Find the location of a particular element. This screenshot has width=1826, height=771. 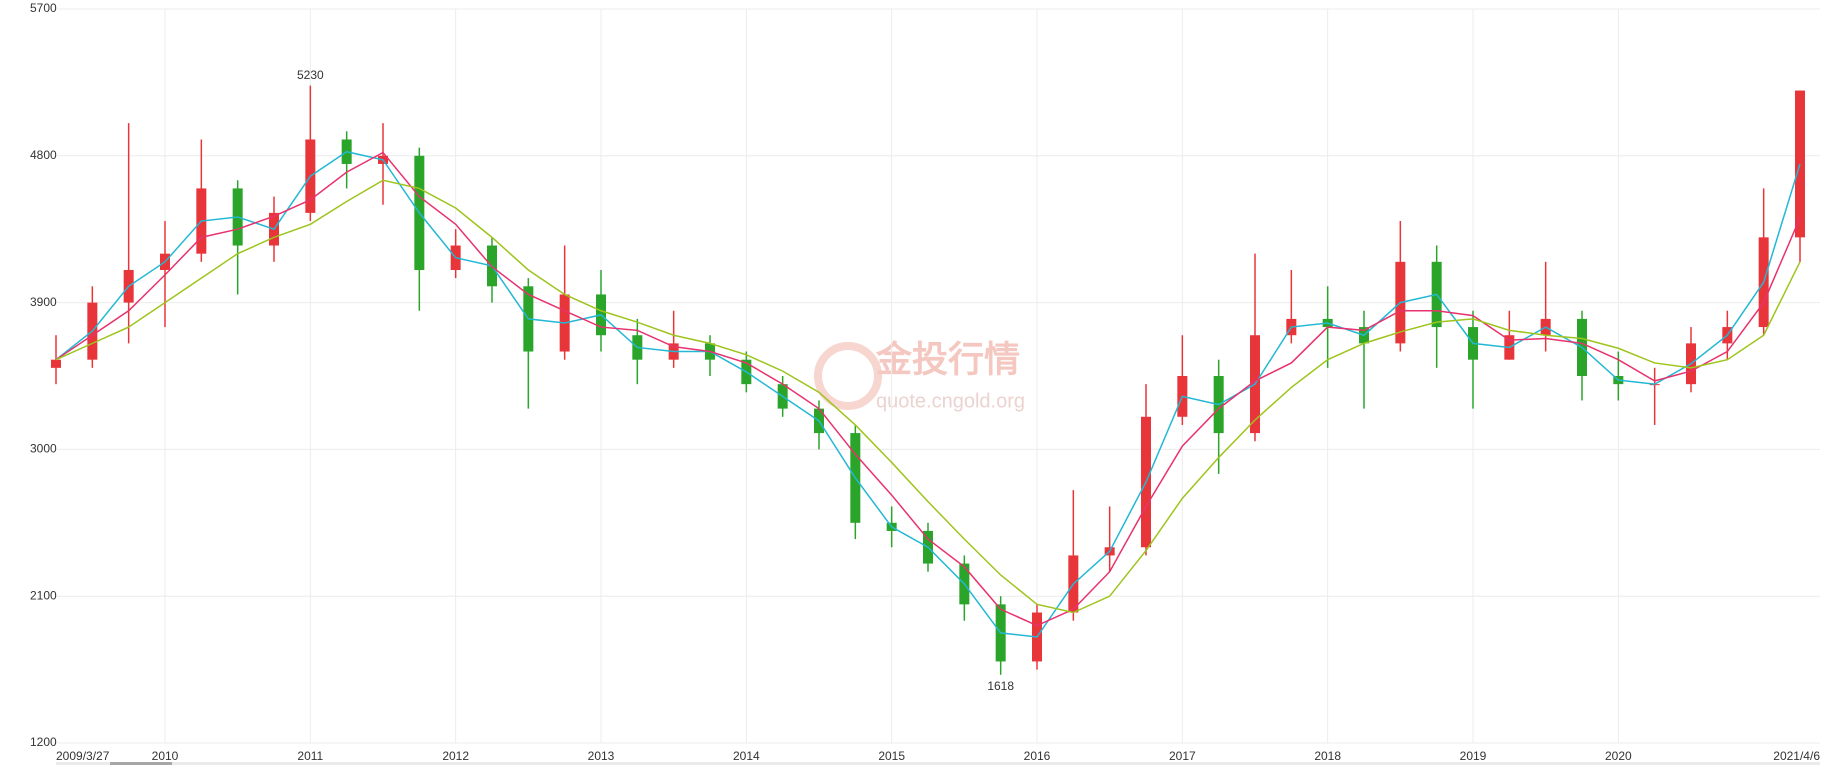

min-label: 1618 is located at coordinates (1000, 686).